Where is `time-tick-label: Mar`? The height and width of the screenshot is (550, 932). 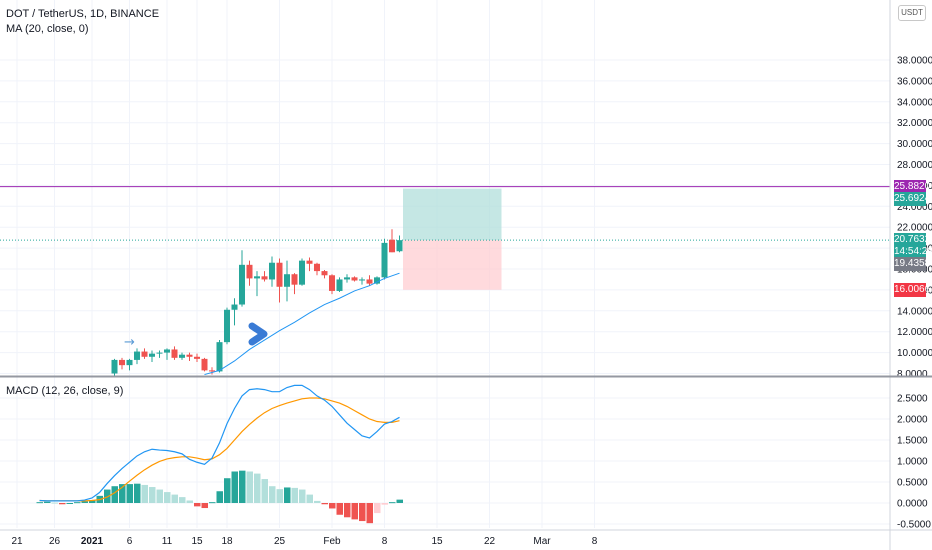 time-tick-label: Mar is located at coordinates (542, 541).